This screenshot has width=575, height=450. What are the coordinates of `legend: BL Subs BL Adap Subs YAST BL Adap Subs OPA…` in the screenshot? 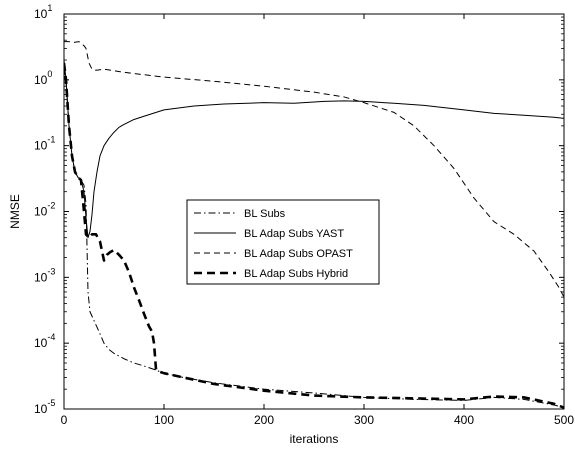 It's located at (283, 242).